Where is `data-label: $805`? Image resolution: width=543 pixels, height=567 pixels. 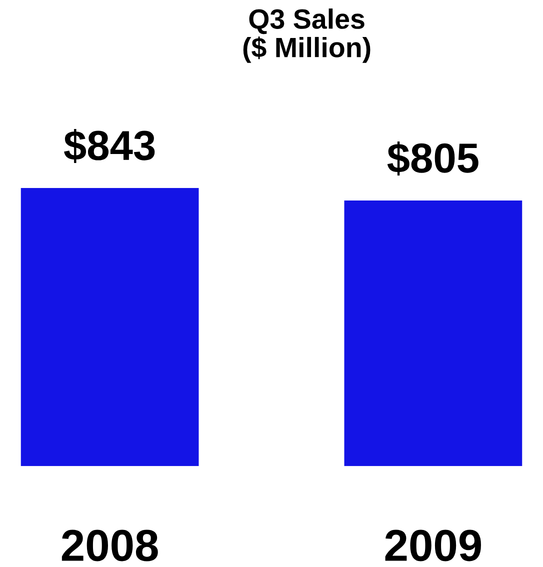 data-label: $805 is located at coordinates (432, 158).